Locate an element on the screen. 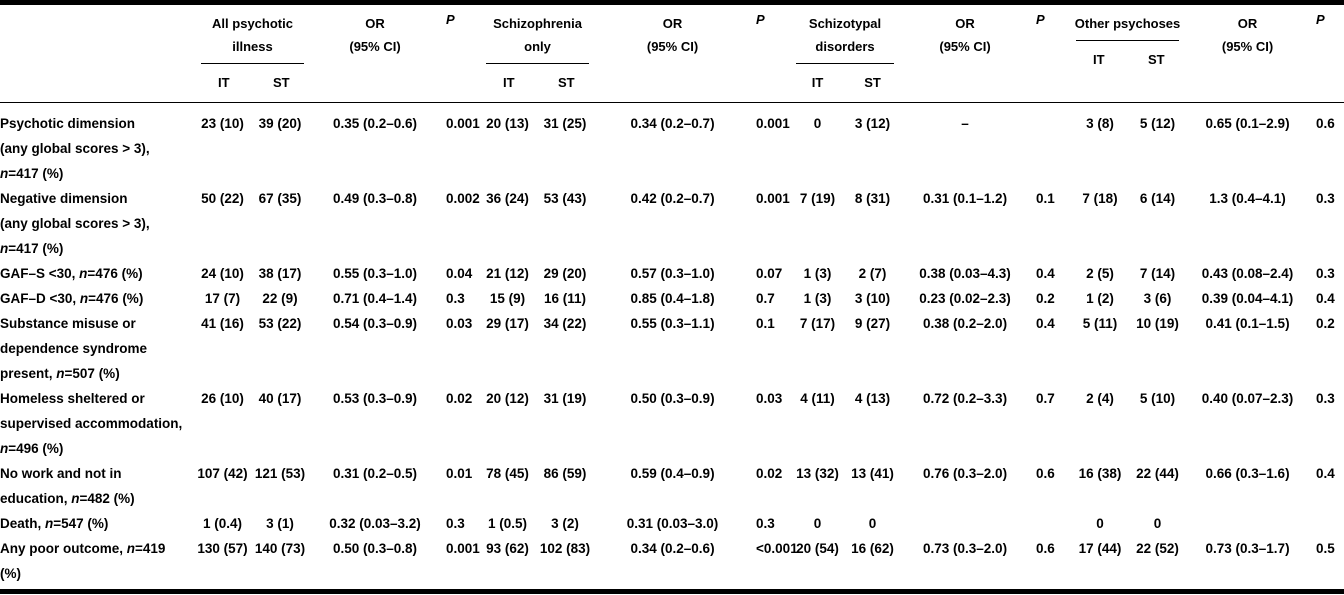  cell-st: 3 (1) is located at coordinates (280, 523).